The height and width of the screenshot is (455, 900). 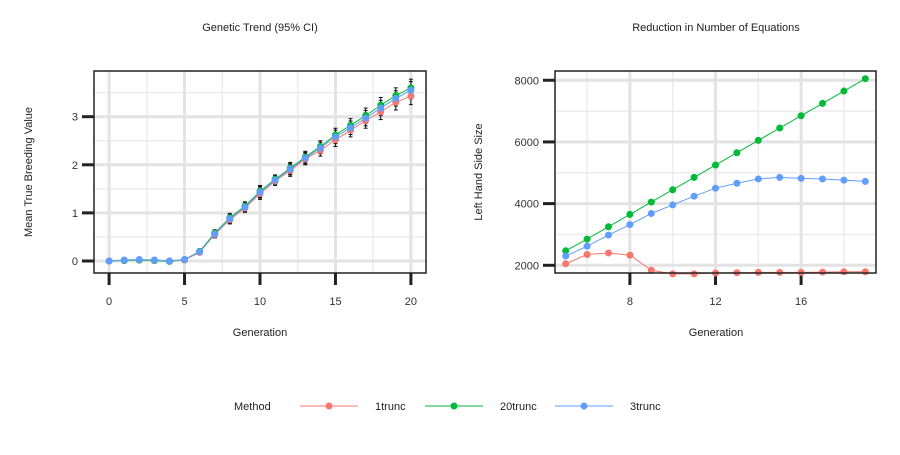 What do you see at coordinates (411, 96) in the screenshot?
I see `genetic-trend-point-1trunc` at bounding box center [411, 96].